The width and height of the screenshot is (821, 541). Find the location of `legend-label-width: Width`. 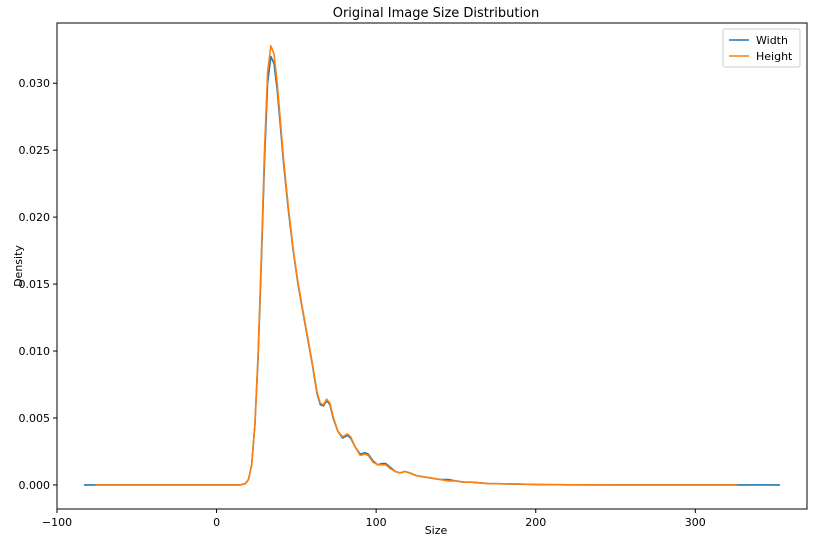

legend-label-width: Width is located at coordinates (772, 40).